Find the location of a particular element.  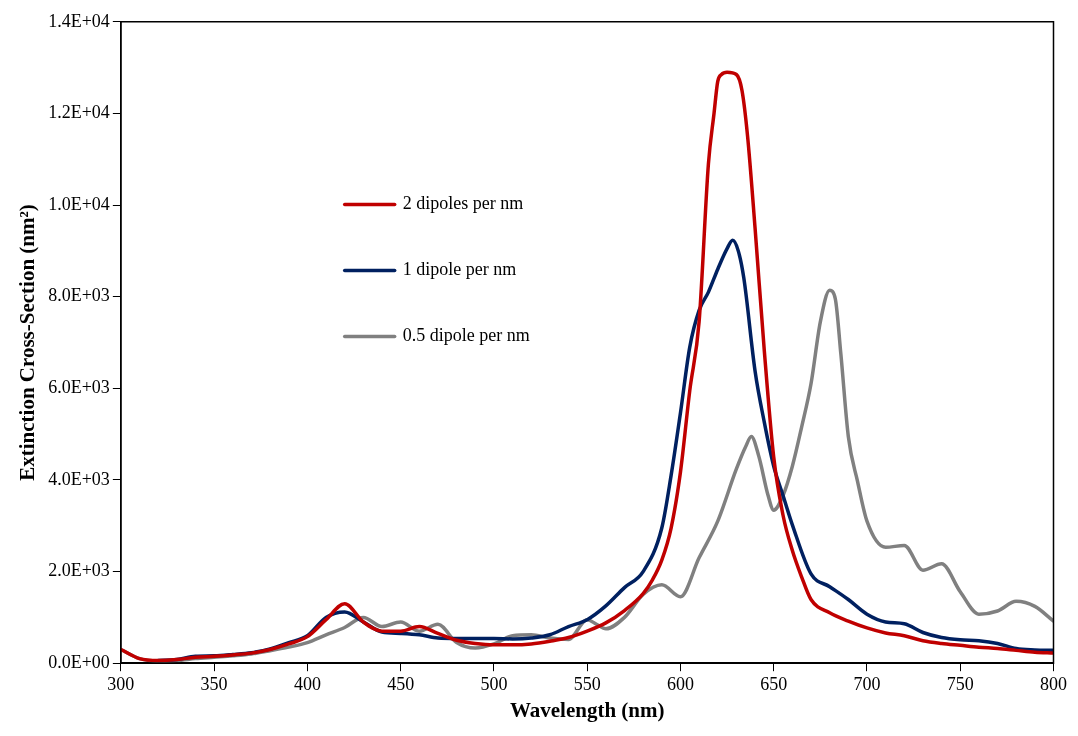

x-tick-label: 700 is located at coordinates (867, 683).